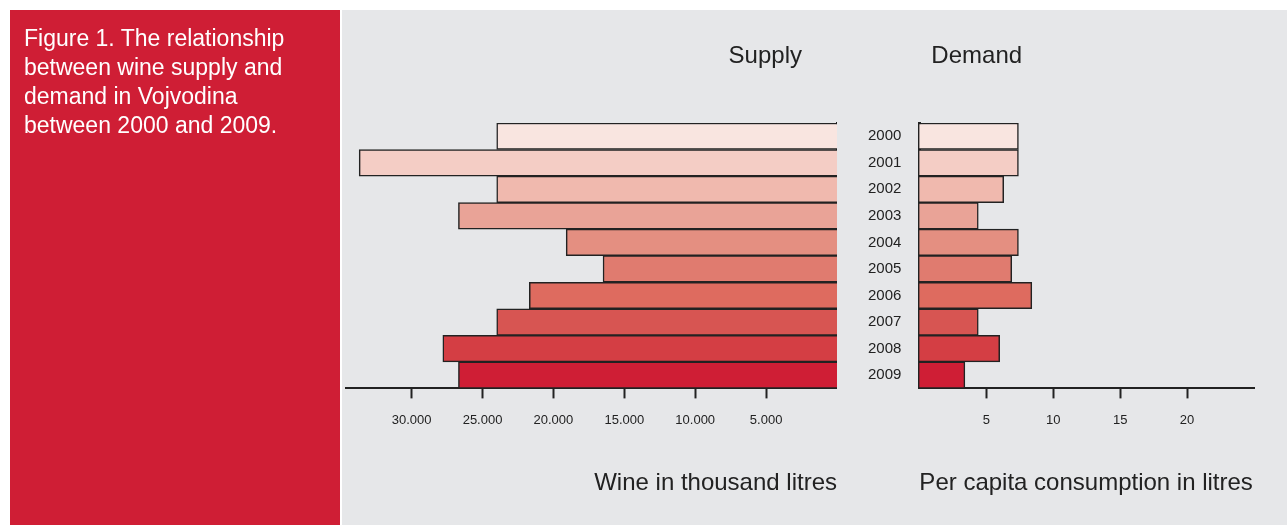 The width and height of the screenshot is (1287, 525). I want to click on x-tick-label: 20, so click(1187, 419).